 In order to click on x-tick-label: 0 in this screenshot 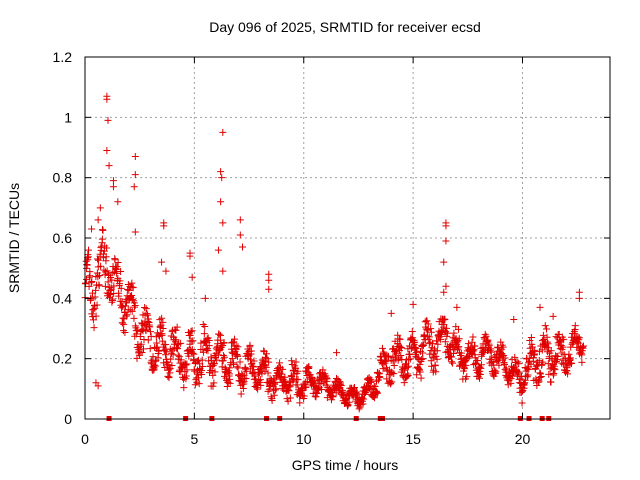, I will do `click(85, 439)`.